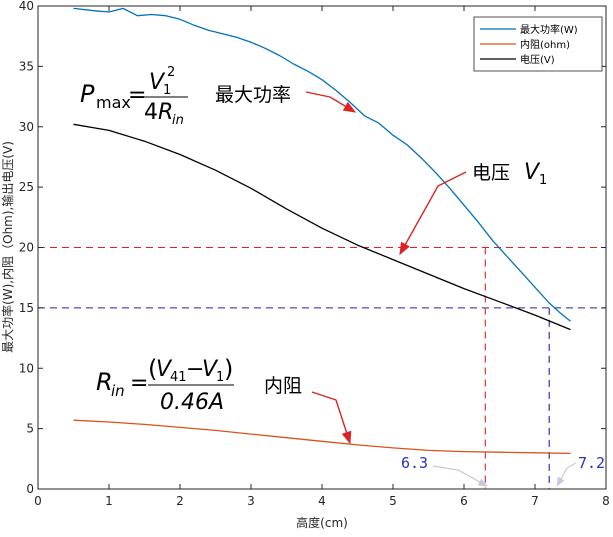 The width and height of the screenshot is (613, 537). Describe the element at coordinates (26, 308) in the screenshot. I see `y-tick-label: 15` at that location.